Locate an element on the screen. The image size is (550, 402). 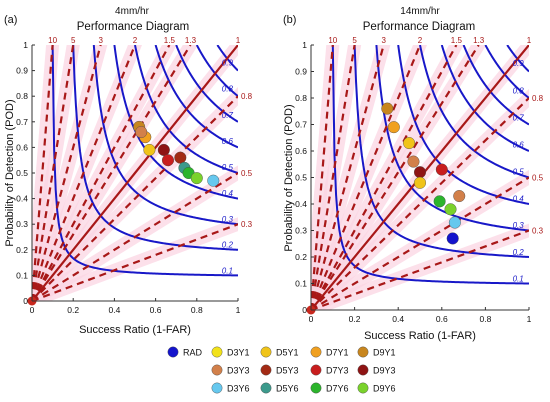
panel-a-csi-label: 0.7 is located at coordinates (228, 115).